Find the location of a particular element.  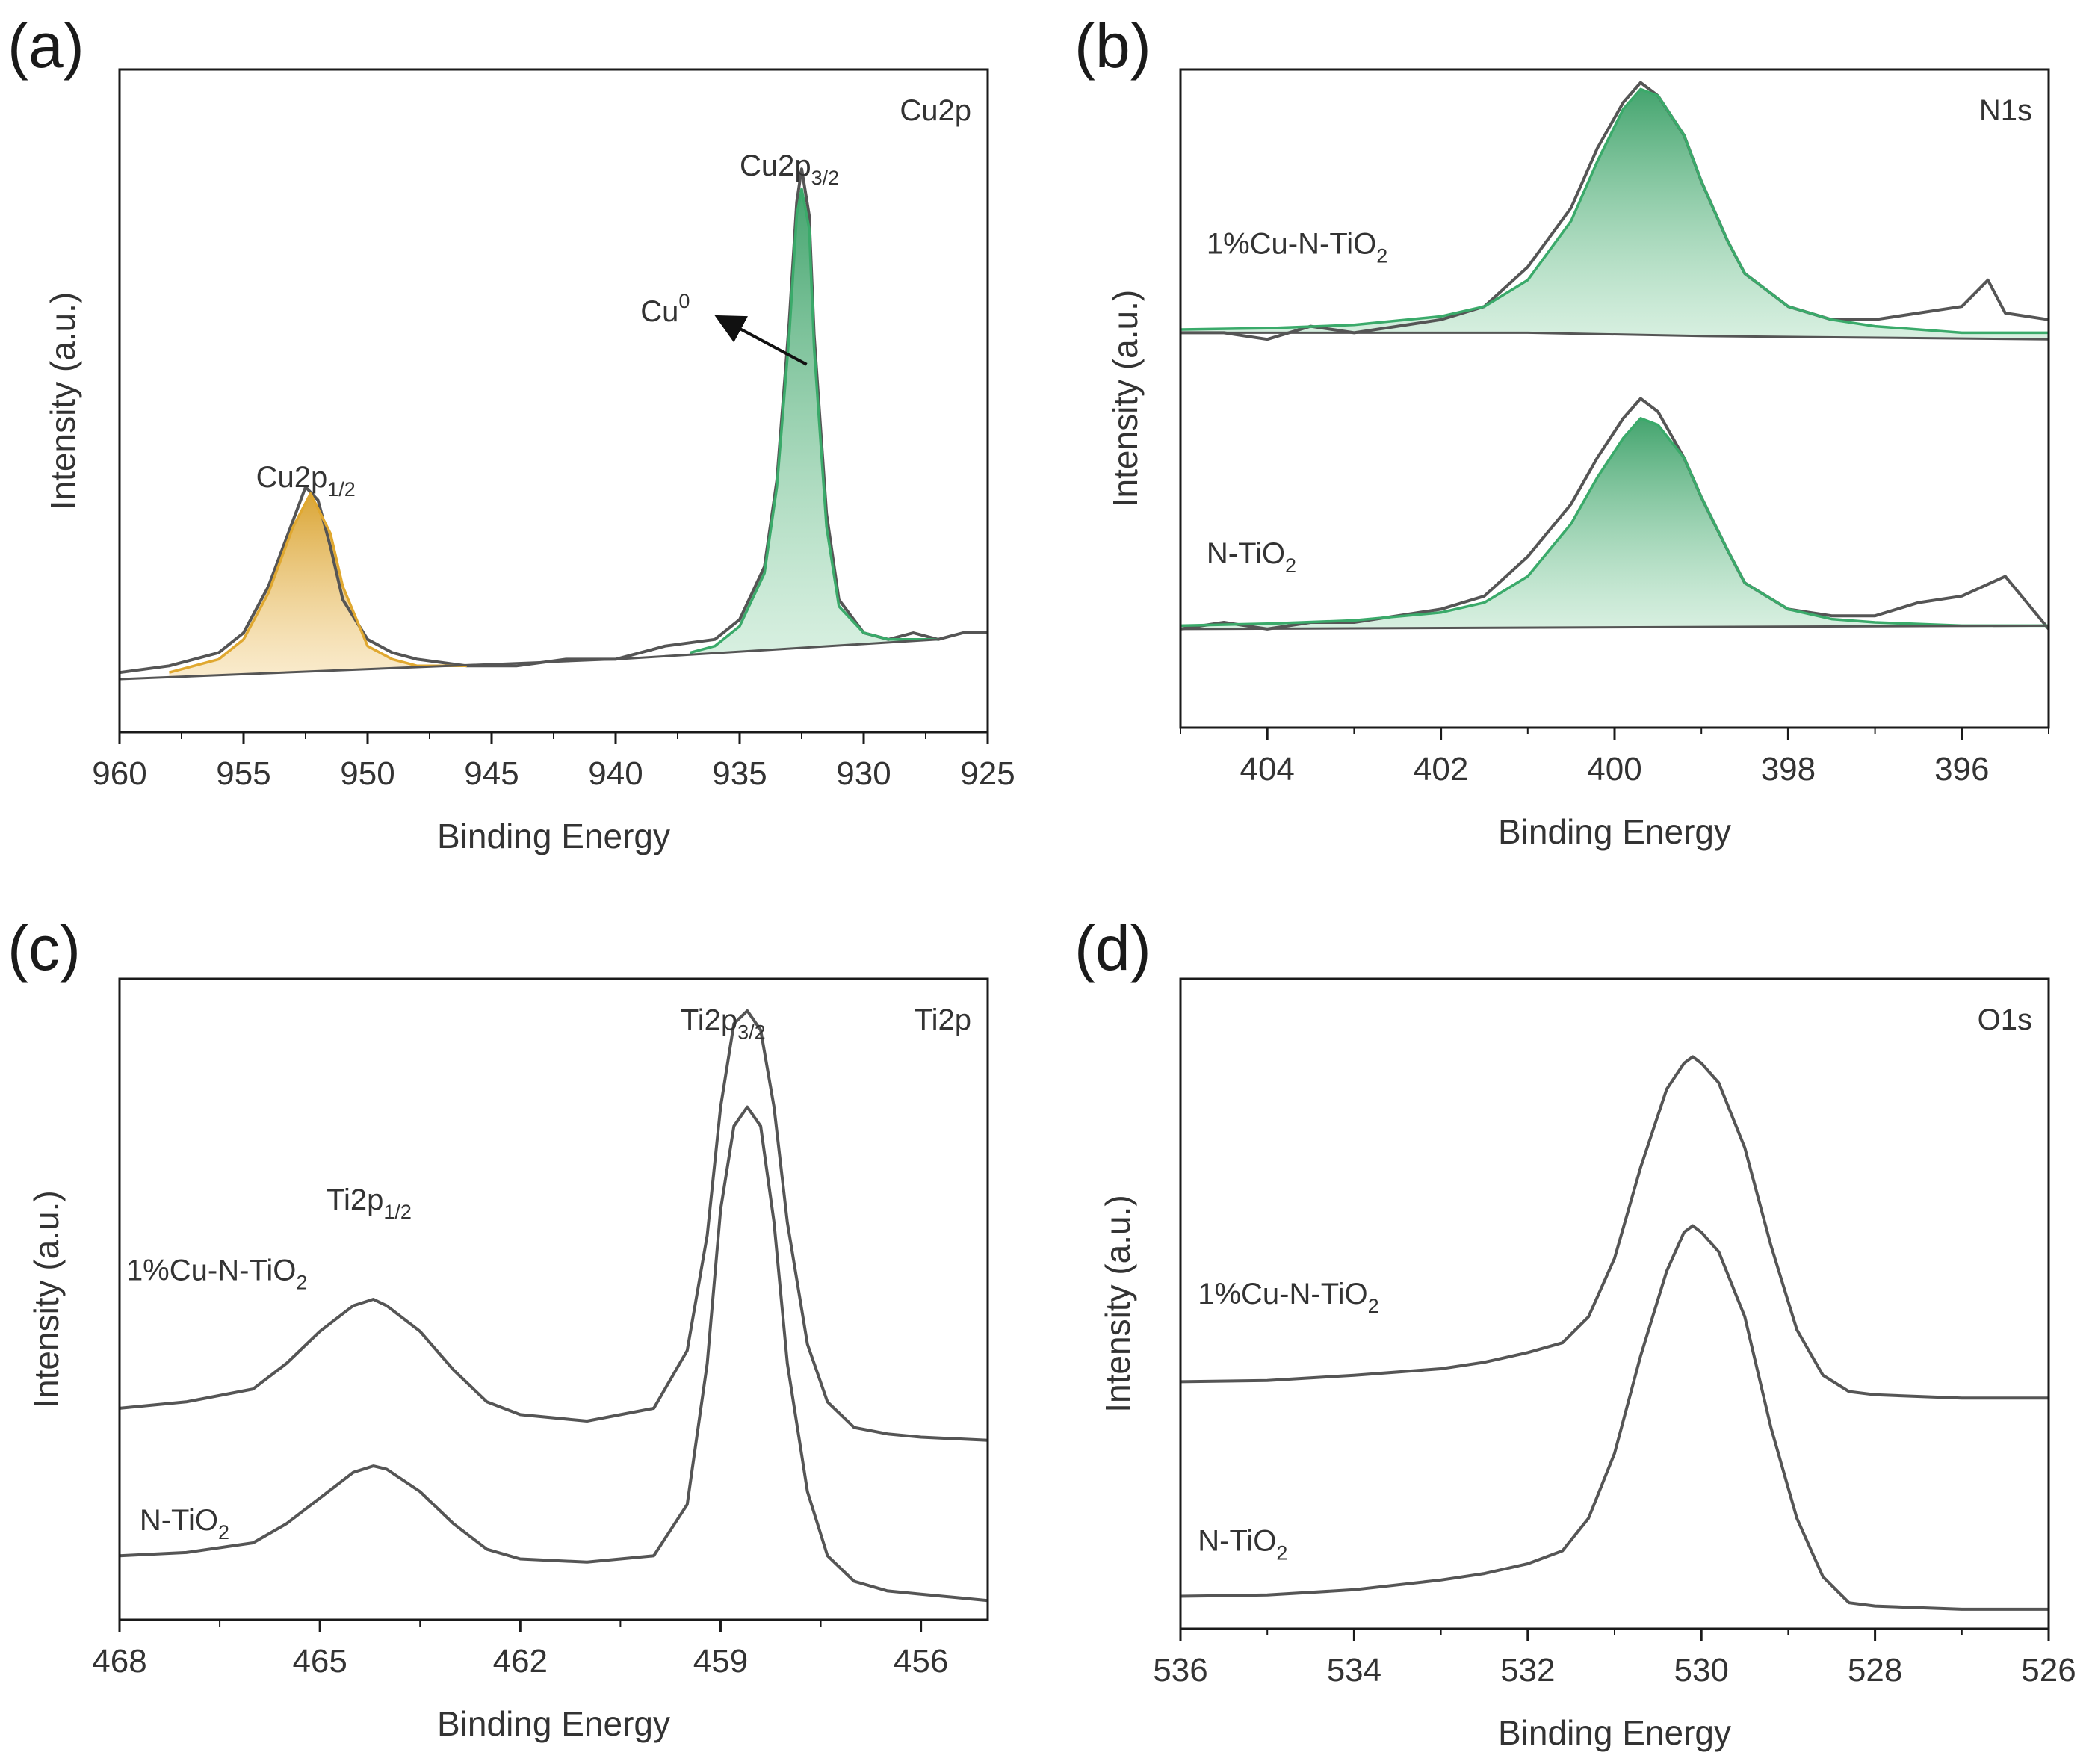

peak-annotation: Ti2p1/2 is located at coordinates (369, 1203).